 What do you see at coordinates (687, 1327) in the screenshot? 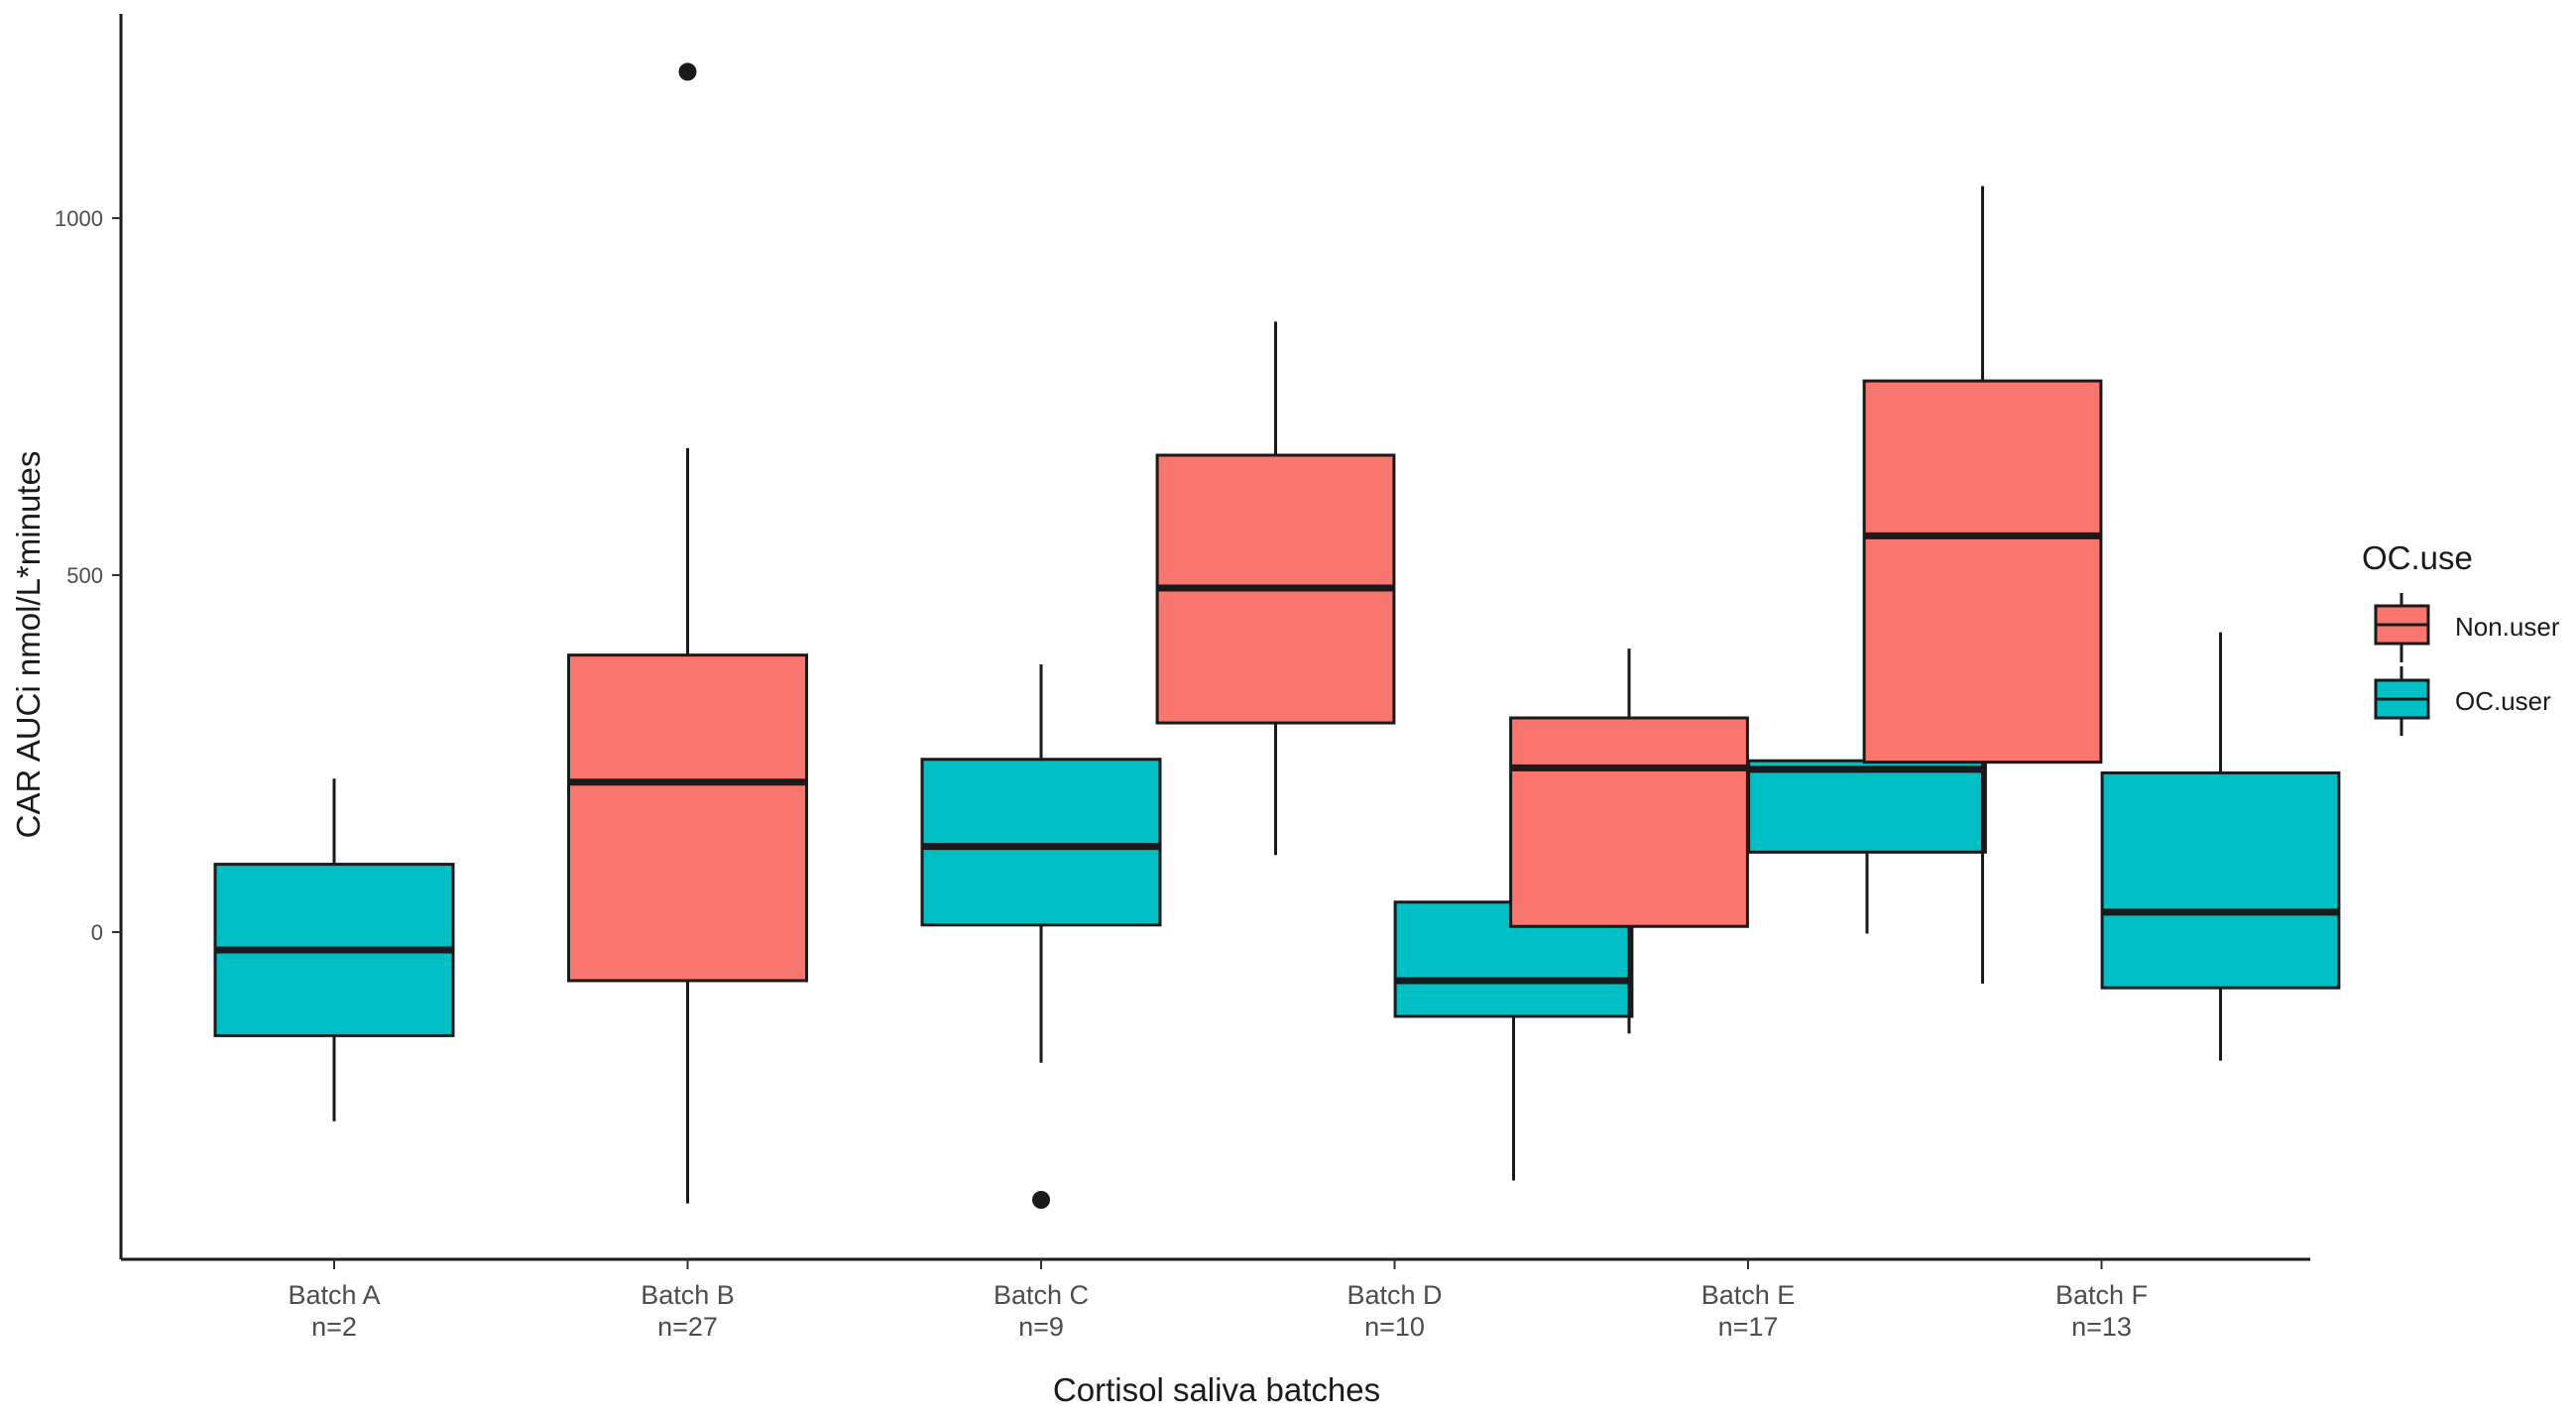
I see `x-tick-sample-size: n=27` at bounding box center [687, 1327].